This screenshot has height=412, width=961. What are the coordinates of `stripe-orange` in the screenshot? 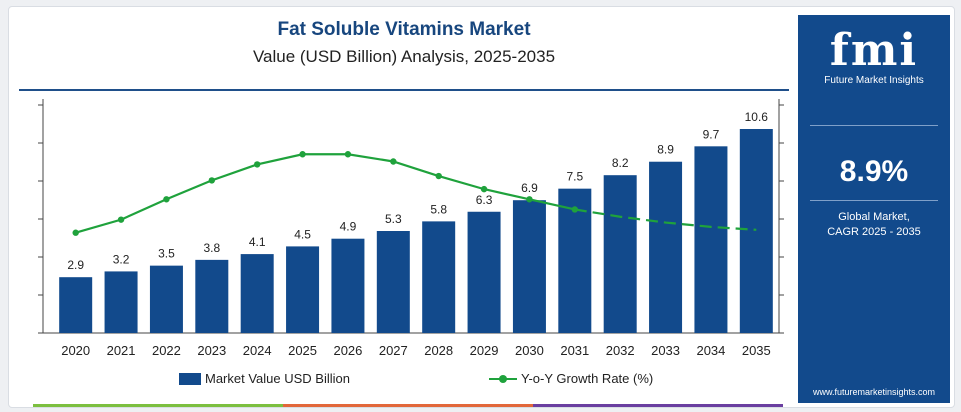 It's located at (408, 405).